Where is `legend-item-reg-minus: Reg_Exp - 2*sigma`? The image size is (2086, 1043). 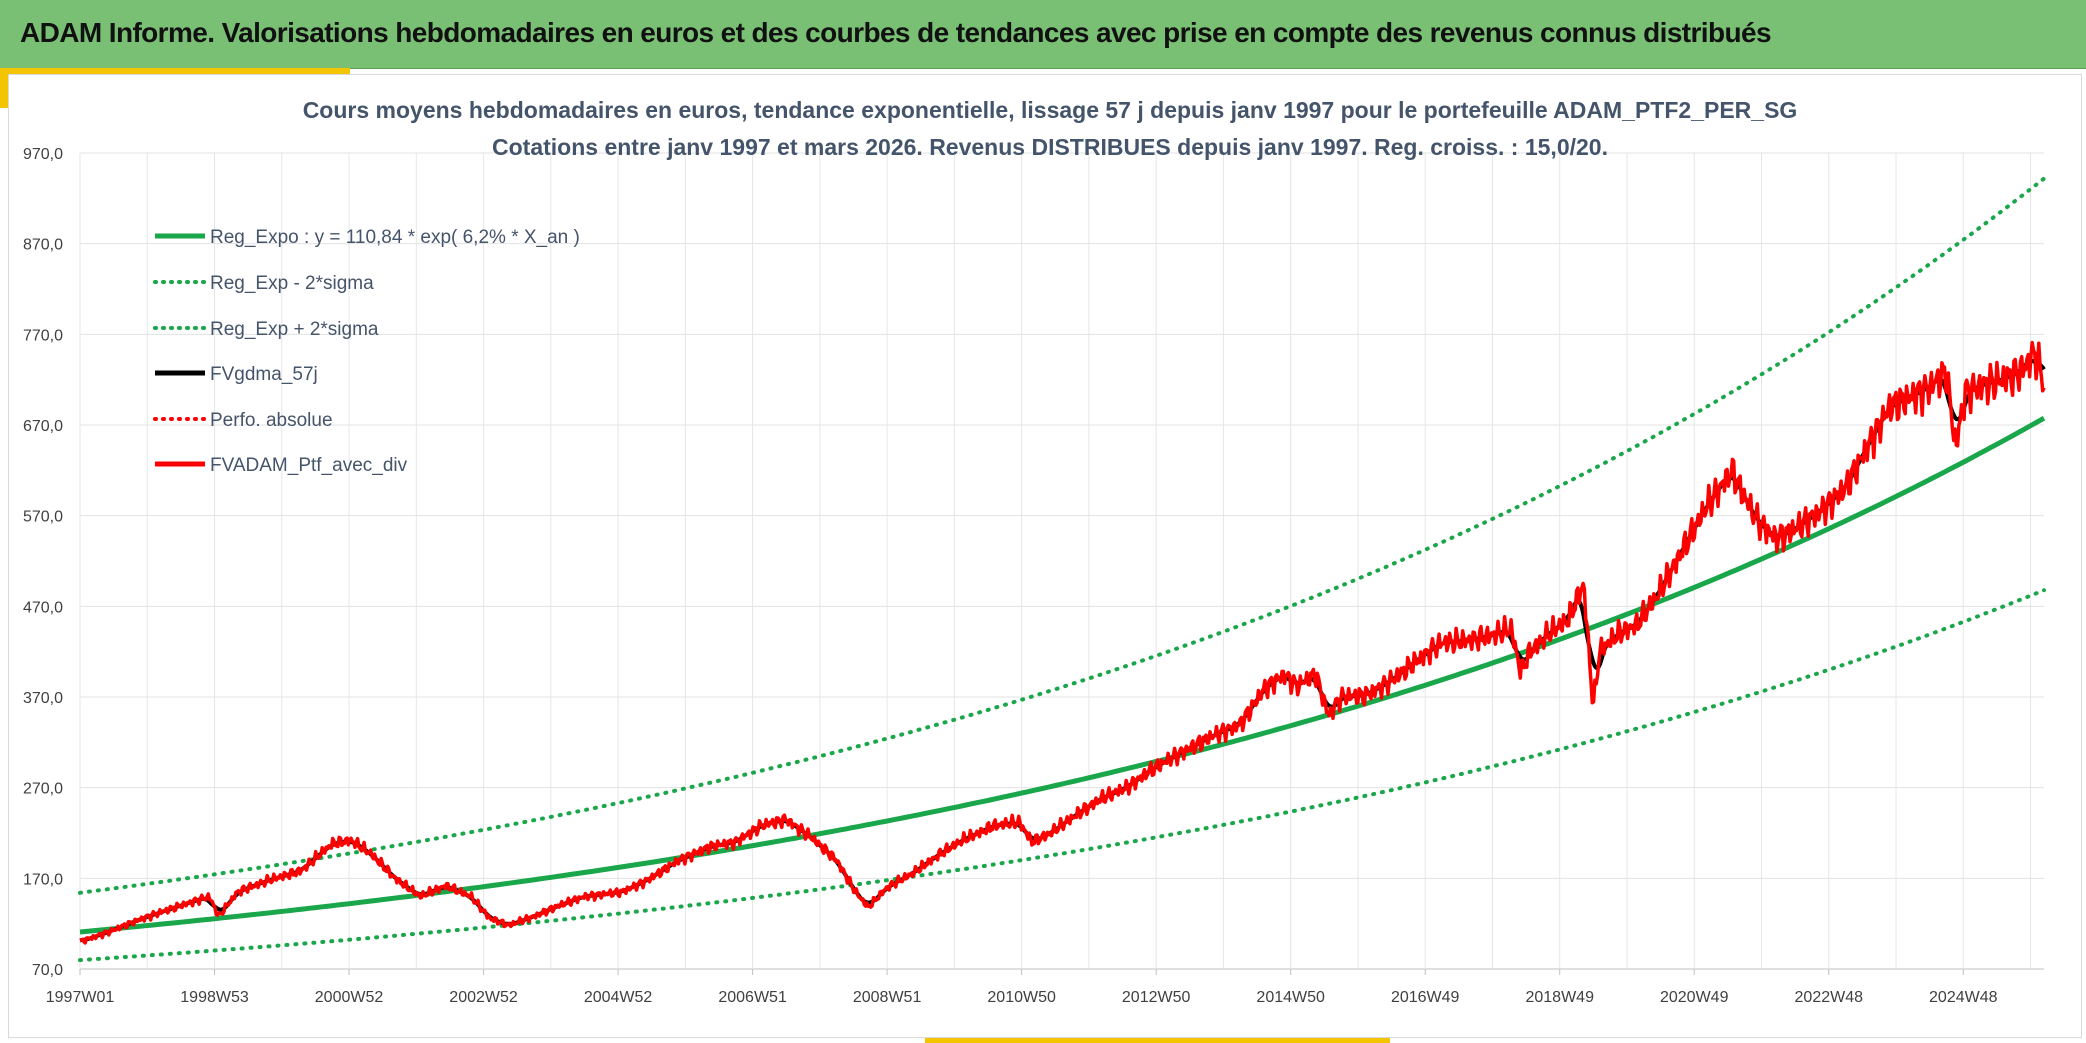 legend-item-reg-minus: Reg_Exp - 2*sigma is located at coordinates (263, 283).